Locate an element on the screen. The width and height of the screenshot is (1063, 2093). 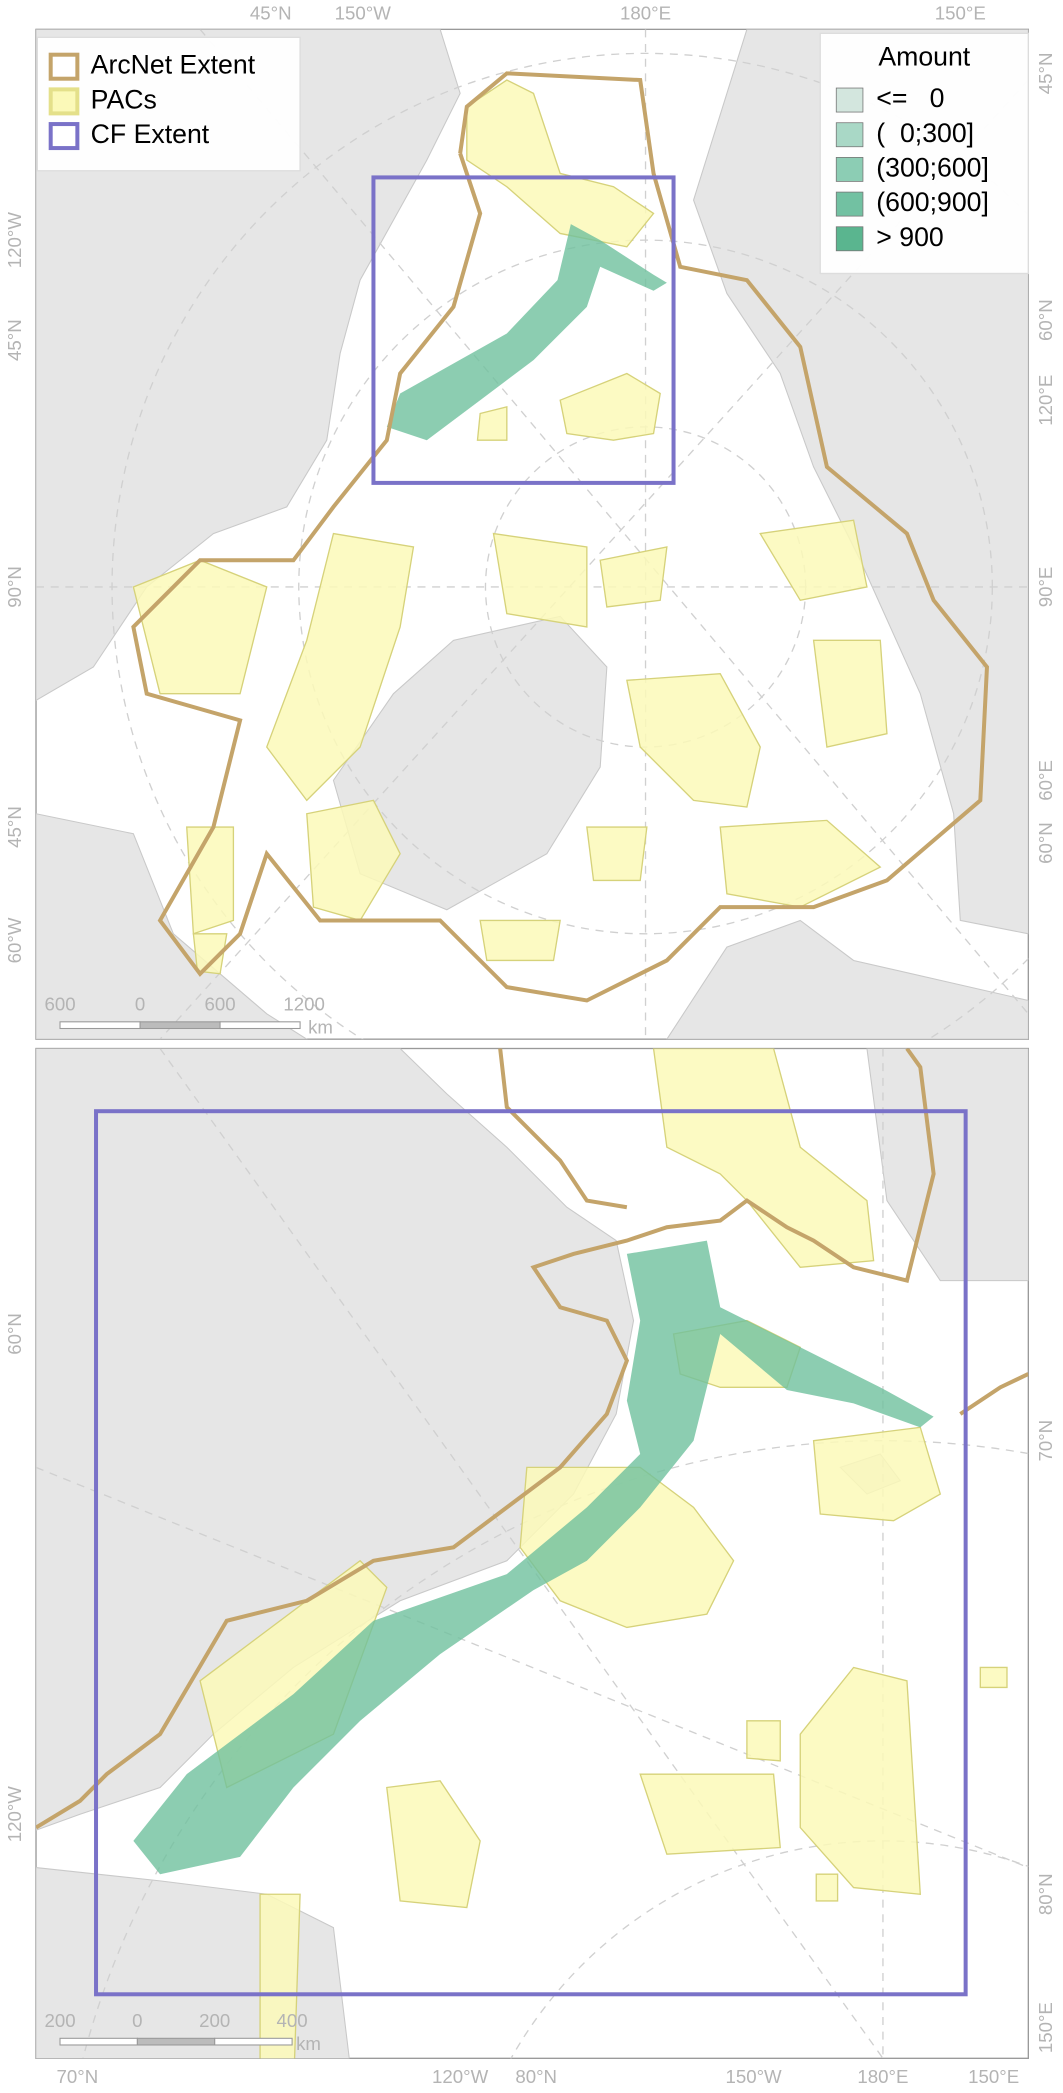
legend-box is located at coordinates (168, 104).